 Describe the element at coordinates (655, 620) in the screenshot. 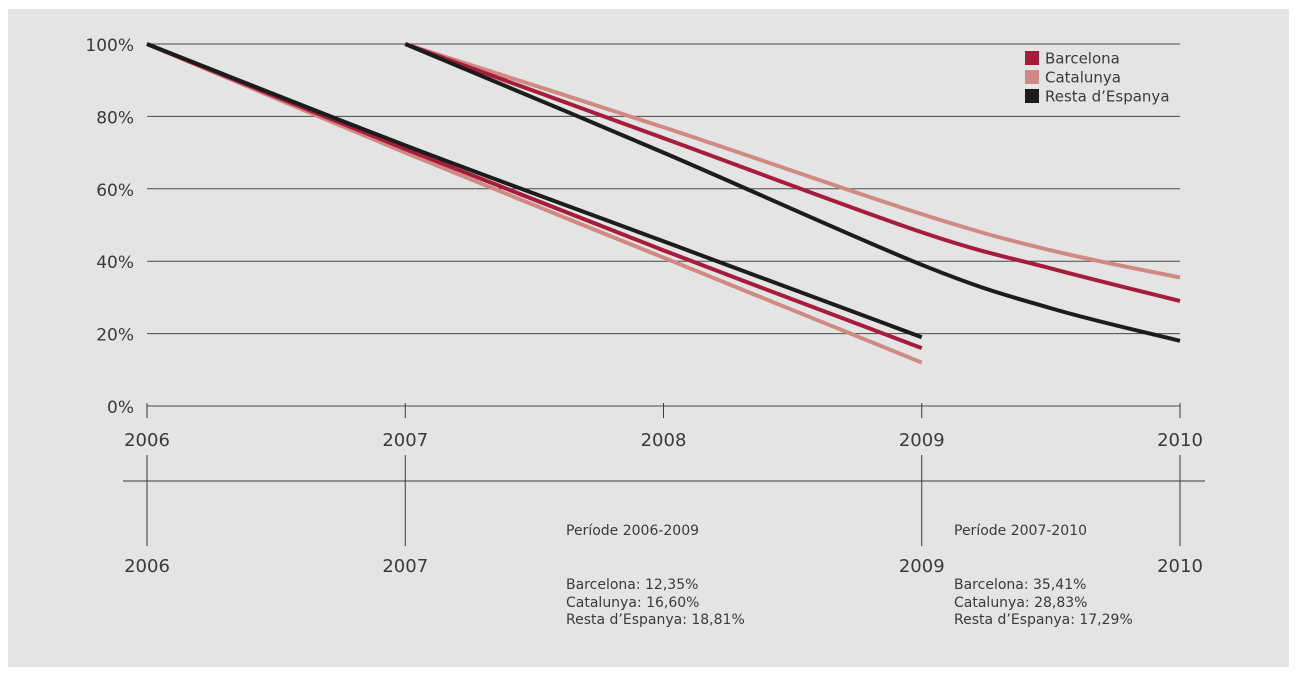

I see `period-2006-2009-resta: Resta d’Espanya: 18,81%` at that location.